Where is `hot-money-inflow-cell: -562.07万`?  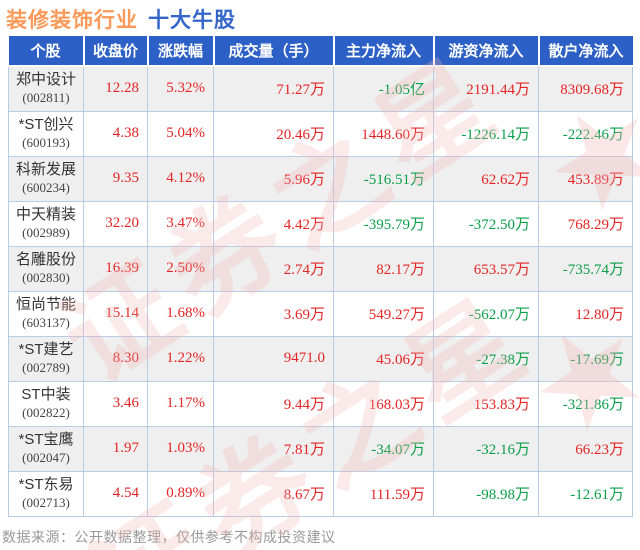 hot-money-inflow-cell: -562.07万 is located at coordinates (486, 313).